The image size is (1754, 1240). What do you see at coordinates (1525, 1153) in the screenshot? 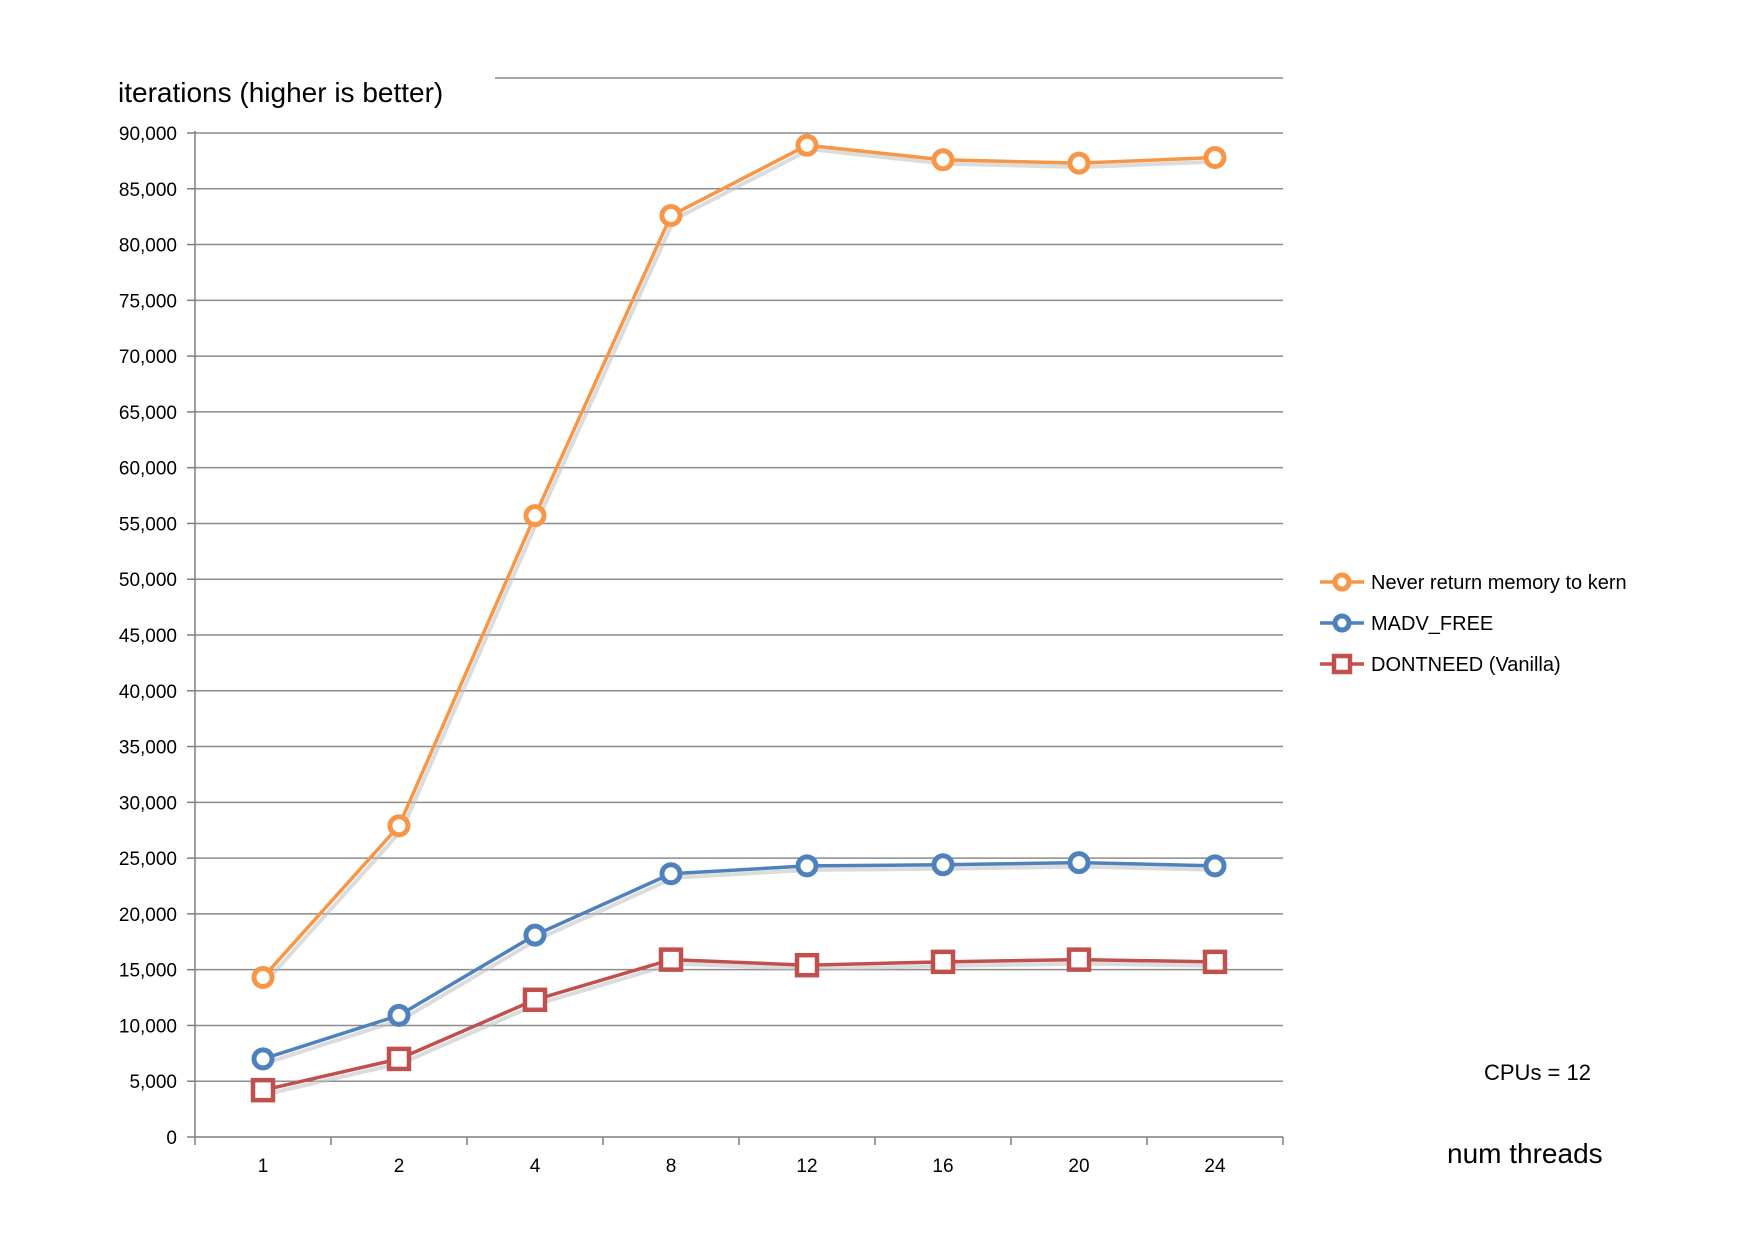
I see `x-axis-title: num threads` at bounding box center [1525, 1153].